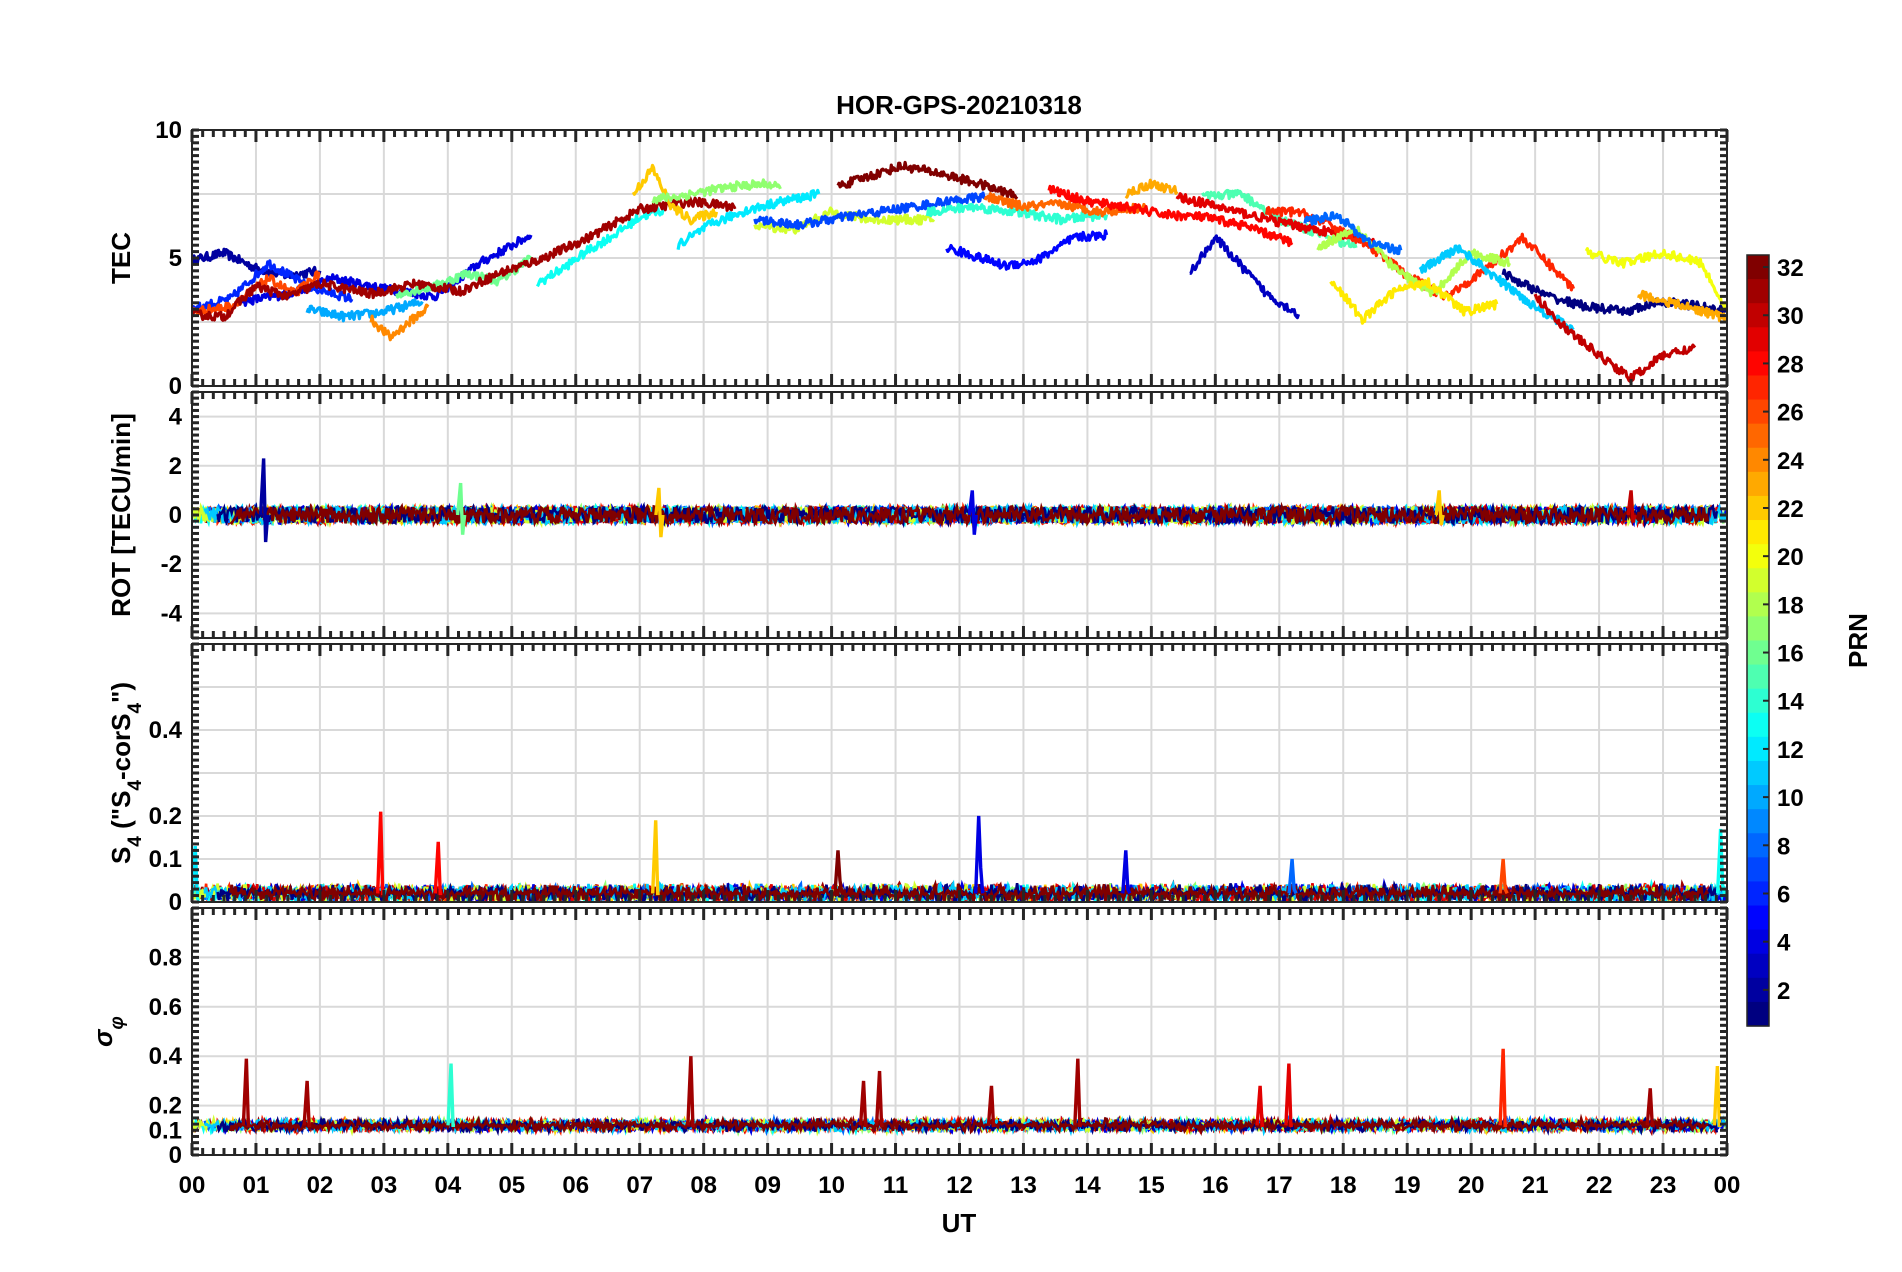  What do you see at coordinates (172, 613) in the screenshot?
I see `y-tick-label: -4` at bounding box center [172, 613].